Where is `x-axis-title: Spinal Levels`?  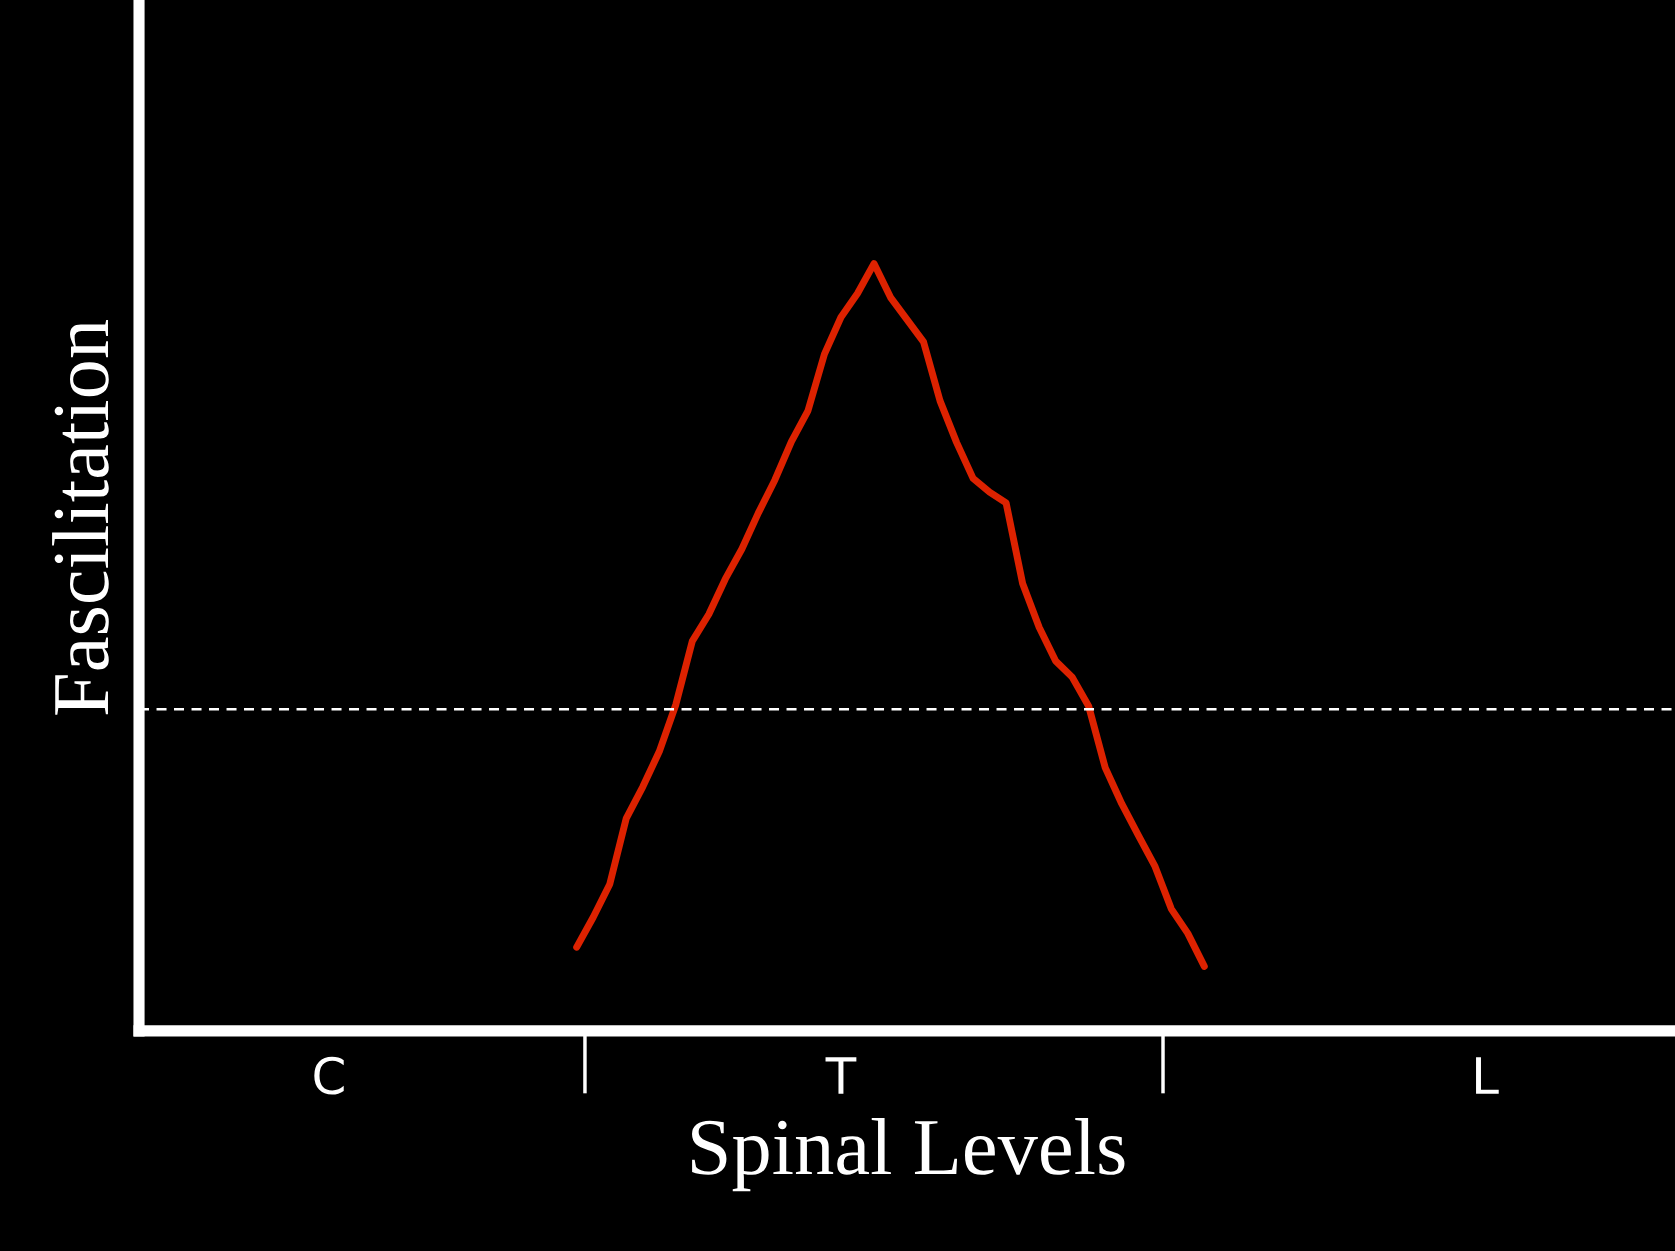 x-axis-title: Spinal Levels is located at coordinates (908, 1155).